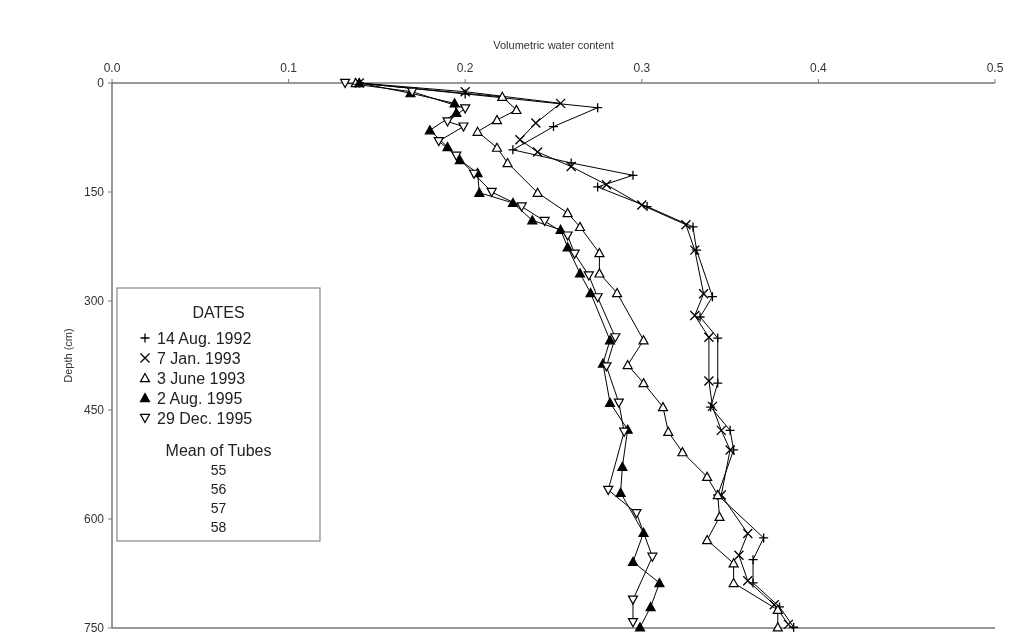 The image size is (1021, 639). What do you see at coordinates (94, 192) in the screenshot?
I see `y-tick-label: 150` at bounding box center [94, 192].